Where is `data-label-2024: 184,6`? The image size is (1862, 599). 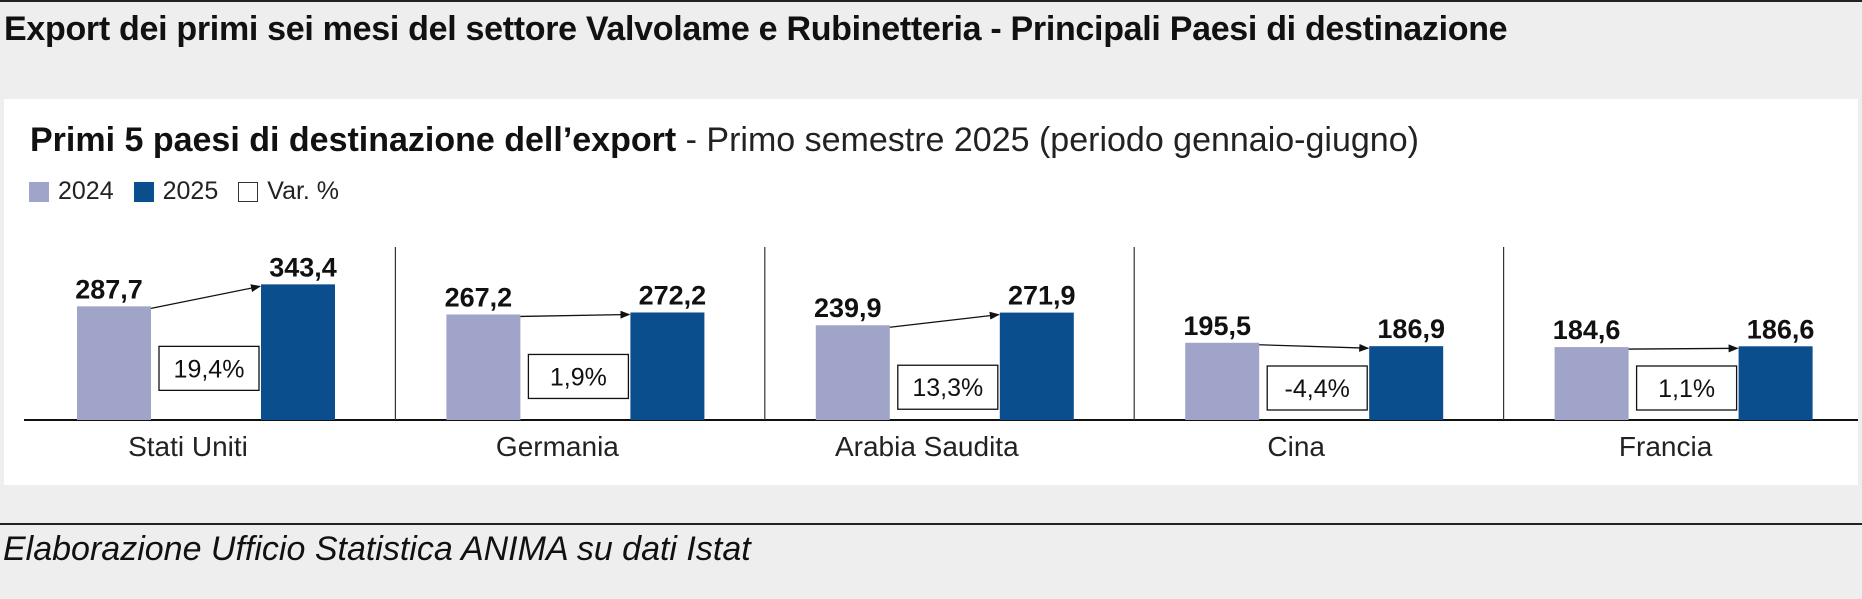
data-label-2024: 184,6 is located at coordinates (1587, 330).